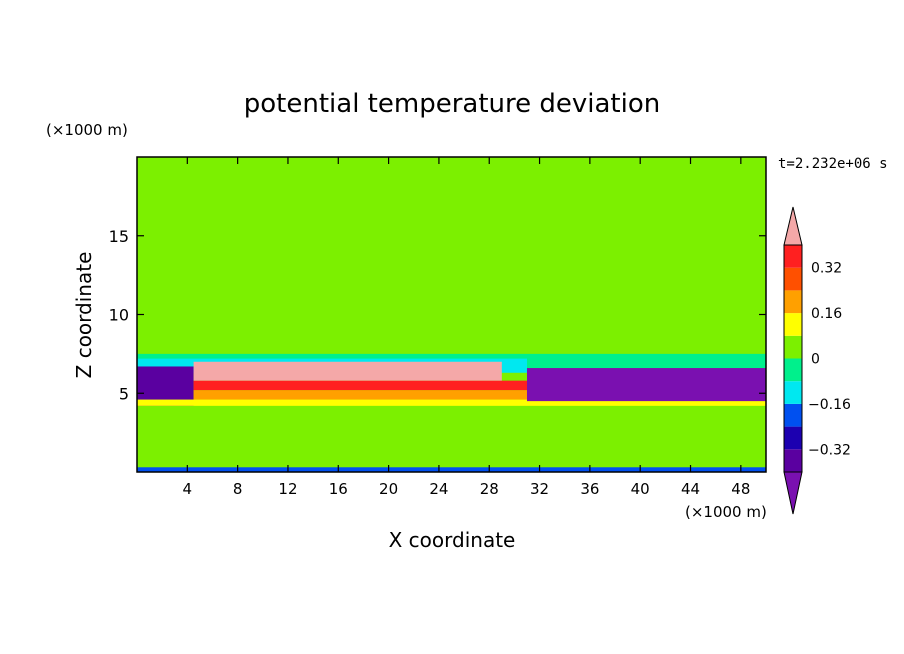 This screenshot has height=654, width=904. Describe the element at coordinates (84, 315) in the screenshot. I see `y-axis-label: Z coordinate` at that location.